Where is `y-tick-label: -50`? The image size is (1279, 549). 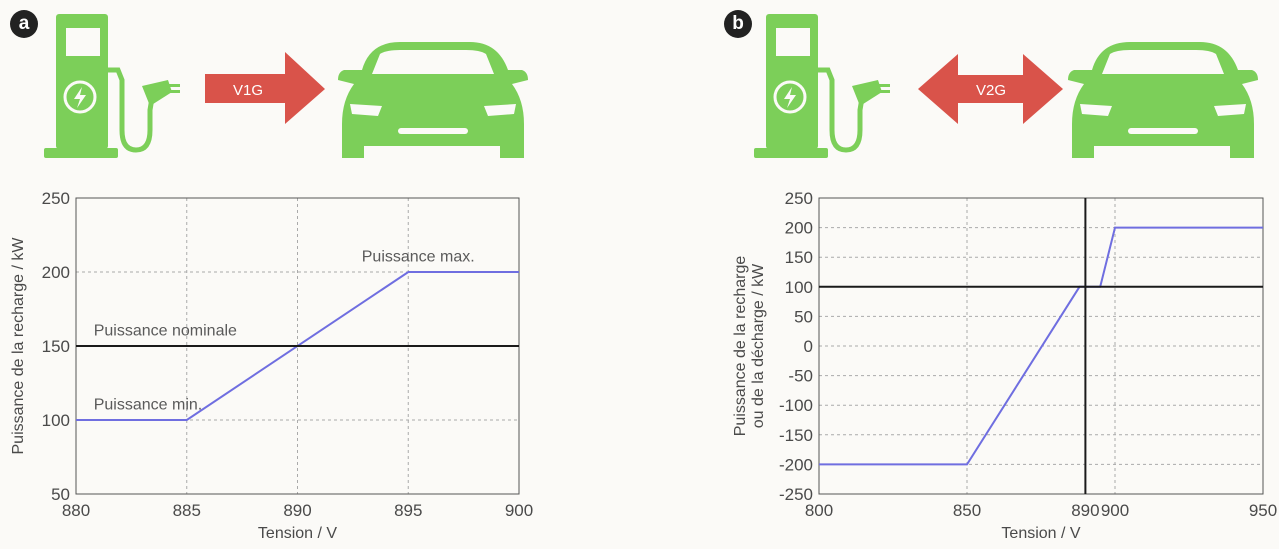 y-tick-label: -50 is located at coordinates (800, 376).